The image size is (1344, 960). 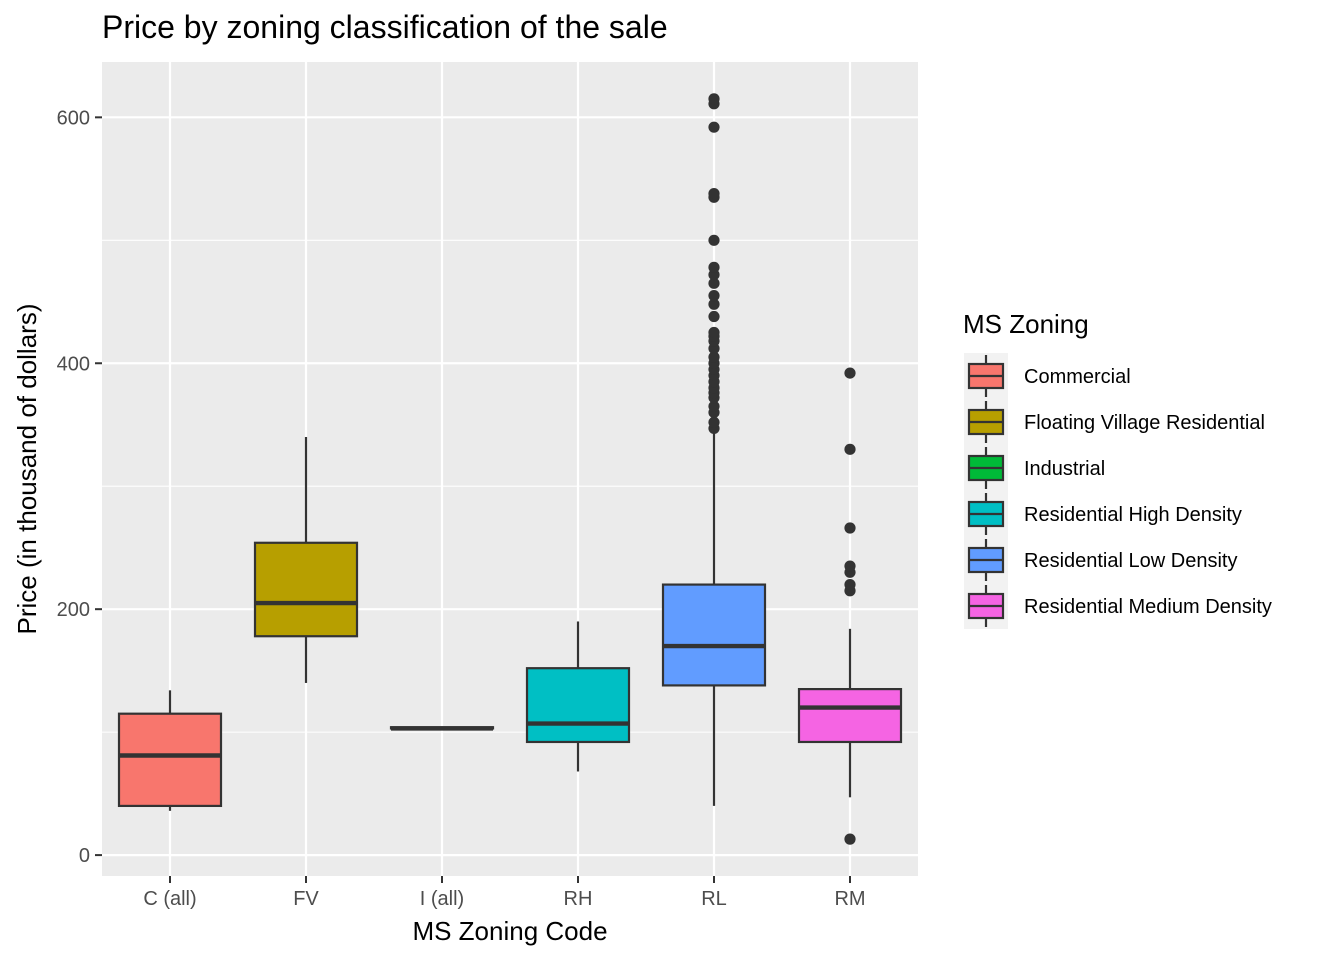 I want to click on y-tick-label: 600, so click(x=73, y=118).